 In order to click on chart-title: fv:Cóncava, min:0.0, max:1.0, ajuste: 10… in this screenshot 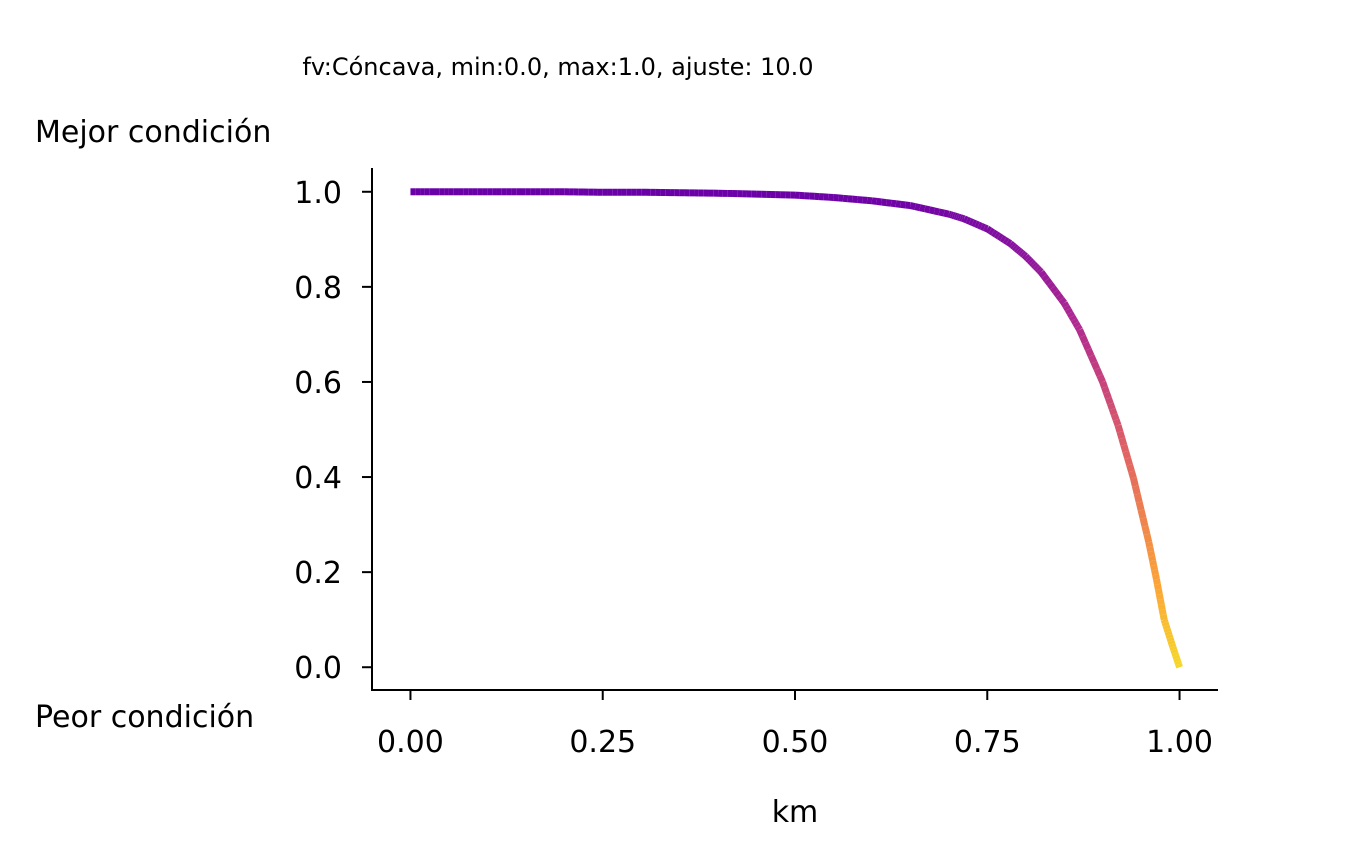, I will do `click(557, 67)`.